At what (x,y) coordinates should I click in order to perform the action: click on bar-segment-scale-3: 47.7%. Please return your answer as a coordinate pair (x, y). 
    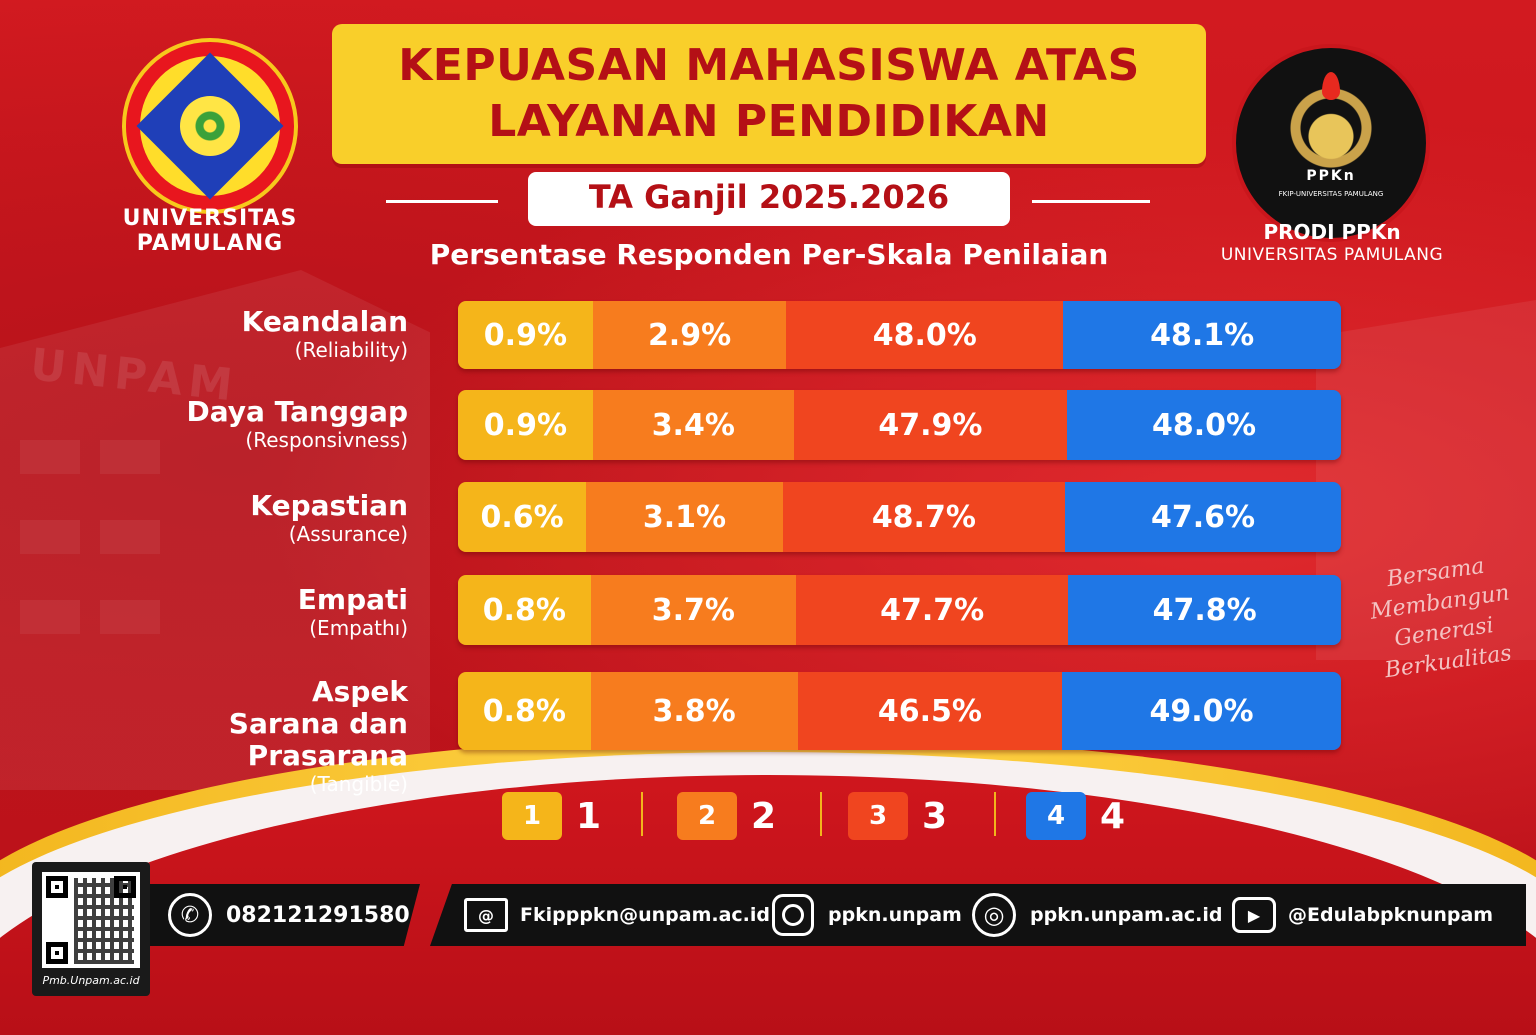
    Looking at the image, I should click on (932, 610).